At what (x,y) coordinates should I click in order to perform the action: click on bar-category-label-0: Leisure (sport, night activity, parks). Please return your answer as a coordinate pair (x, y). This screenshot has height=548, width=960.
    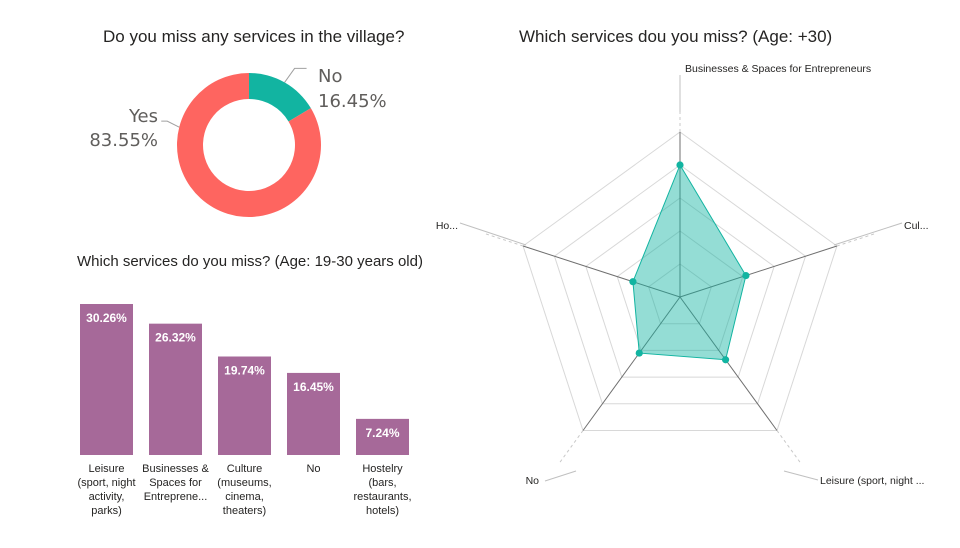
    Looking at the image, I should click on (106, 490).